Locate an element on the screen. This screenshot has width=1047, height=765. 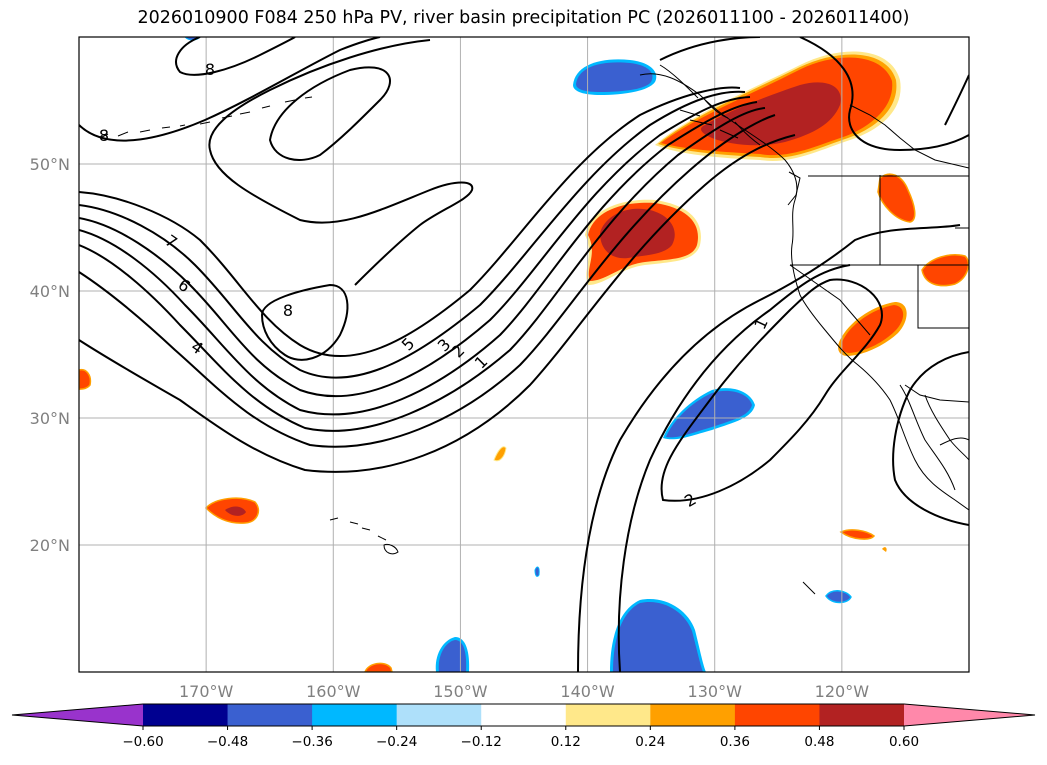
longitude-tick-label: 150°W is located at coordinates (460, 691).